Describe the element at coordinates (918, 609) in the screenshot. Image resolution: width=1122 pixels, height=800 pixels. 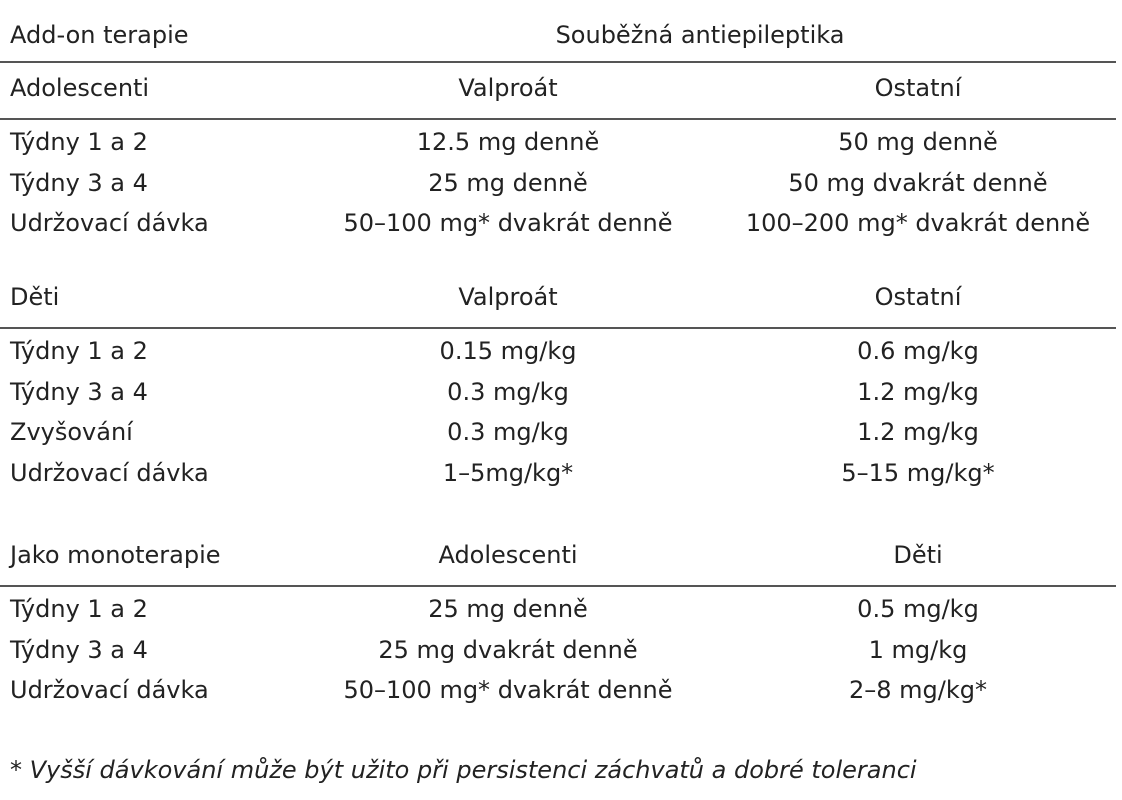
I see `cell: 0.5 mg/kg` at that location.